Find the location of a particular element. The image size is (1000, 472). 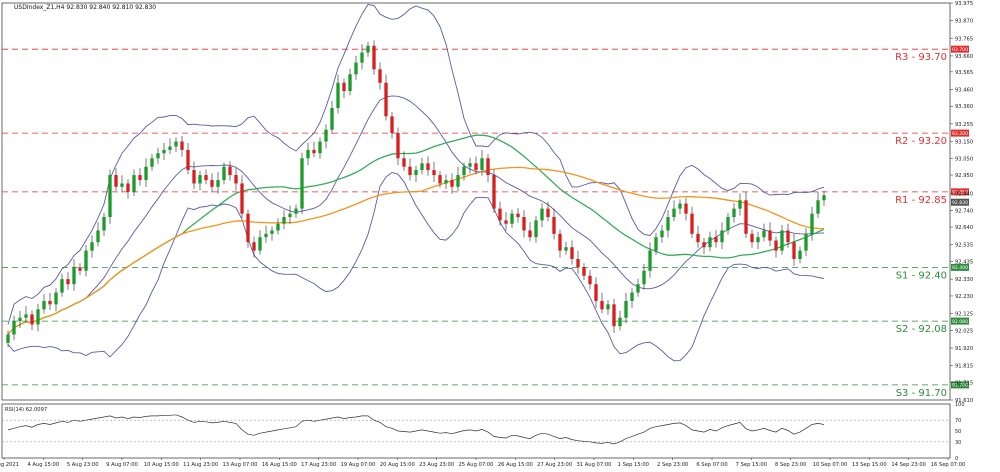

level-price-tag-text: 92.850 is located at coordinates (960, 193).